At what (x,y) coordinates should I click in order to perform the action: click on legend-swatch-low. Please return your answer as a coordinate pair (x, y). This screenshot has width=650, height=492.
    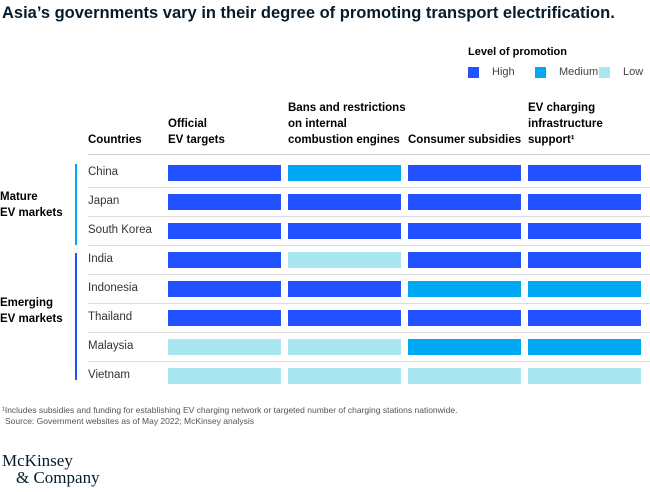
    Looking at the image, I should click on (604, 72).